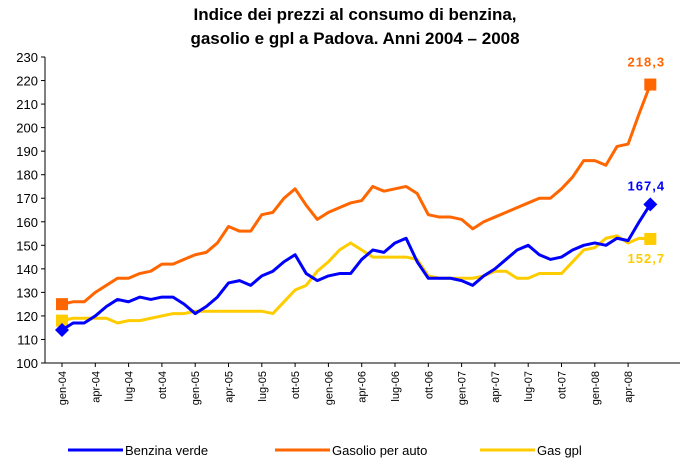 The image size is (682, 461). What do you see at coordinates (563, 385) in the screenshot?
I see `x-tick-label: ott-07` at bounding box center [563, 385].